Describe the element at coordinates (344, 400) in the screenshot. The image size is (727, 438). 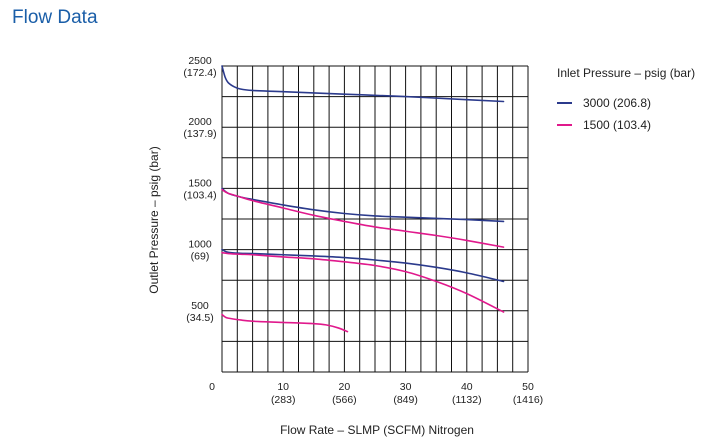
I see `x-tick-sublabel: (566)` at that location.